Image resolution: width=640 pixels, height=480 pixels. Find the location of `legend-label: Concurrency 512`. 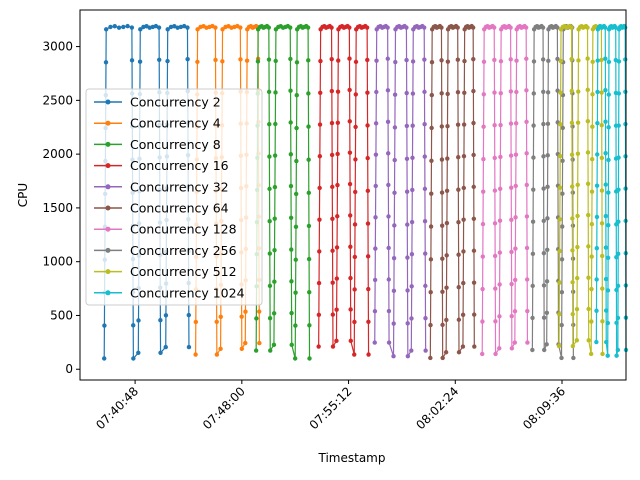

legend-label: Concurrency 512 is located at coordinates (183, 271).